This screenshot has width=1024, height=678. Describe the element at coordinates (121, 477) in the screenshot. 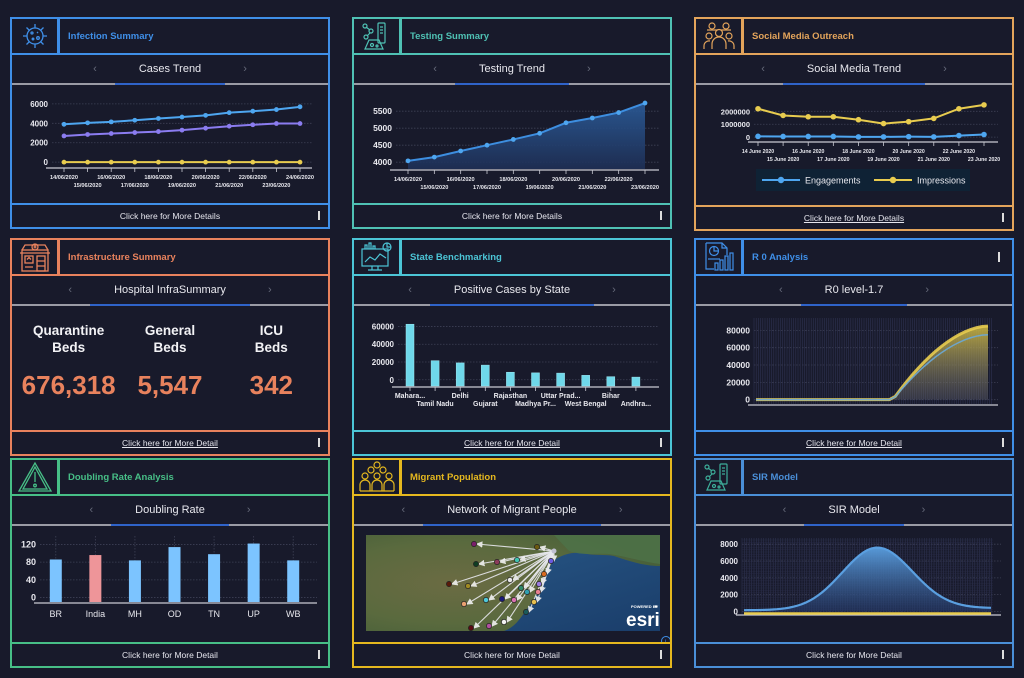

I see `panel-title: Doubling Rate Analysis` at that location.